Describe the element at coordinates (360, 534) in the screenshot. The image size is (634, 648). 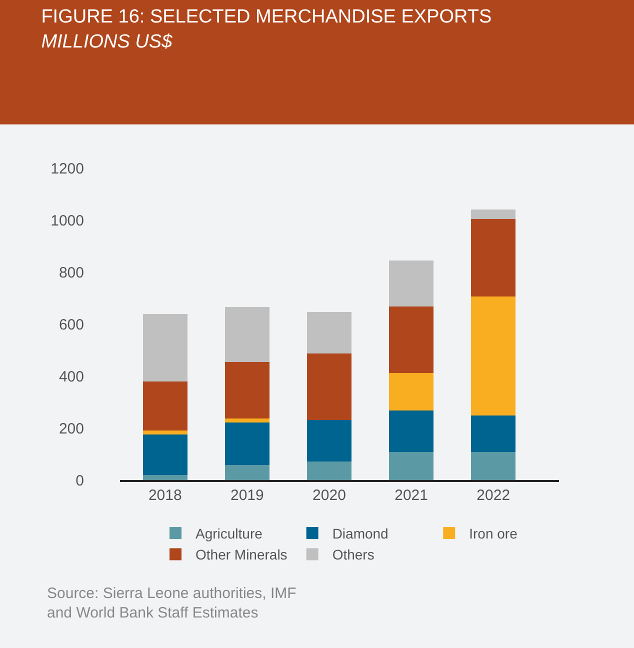
I see `legend-label: Diamond` at that location.